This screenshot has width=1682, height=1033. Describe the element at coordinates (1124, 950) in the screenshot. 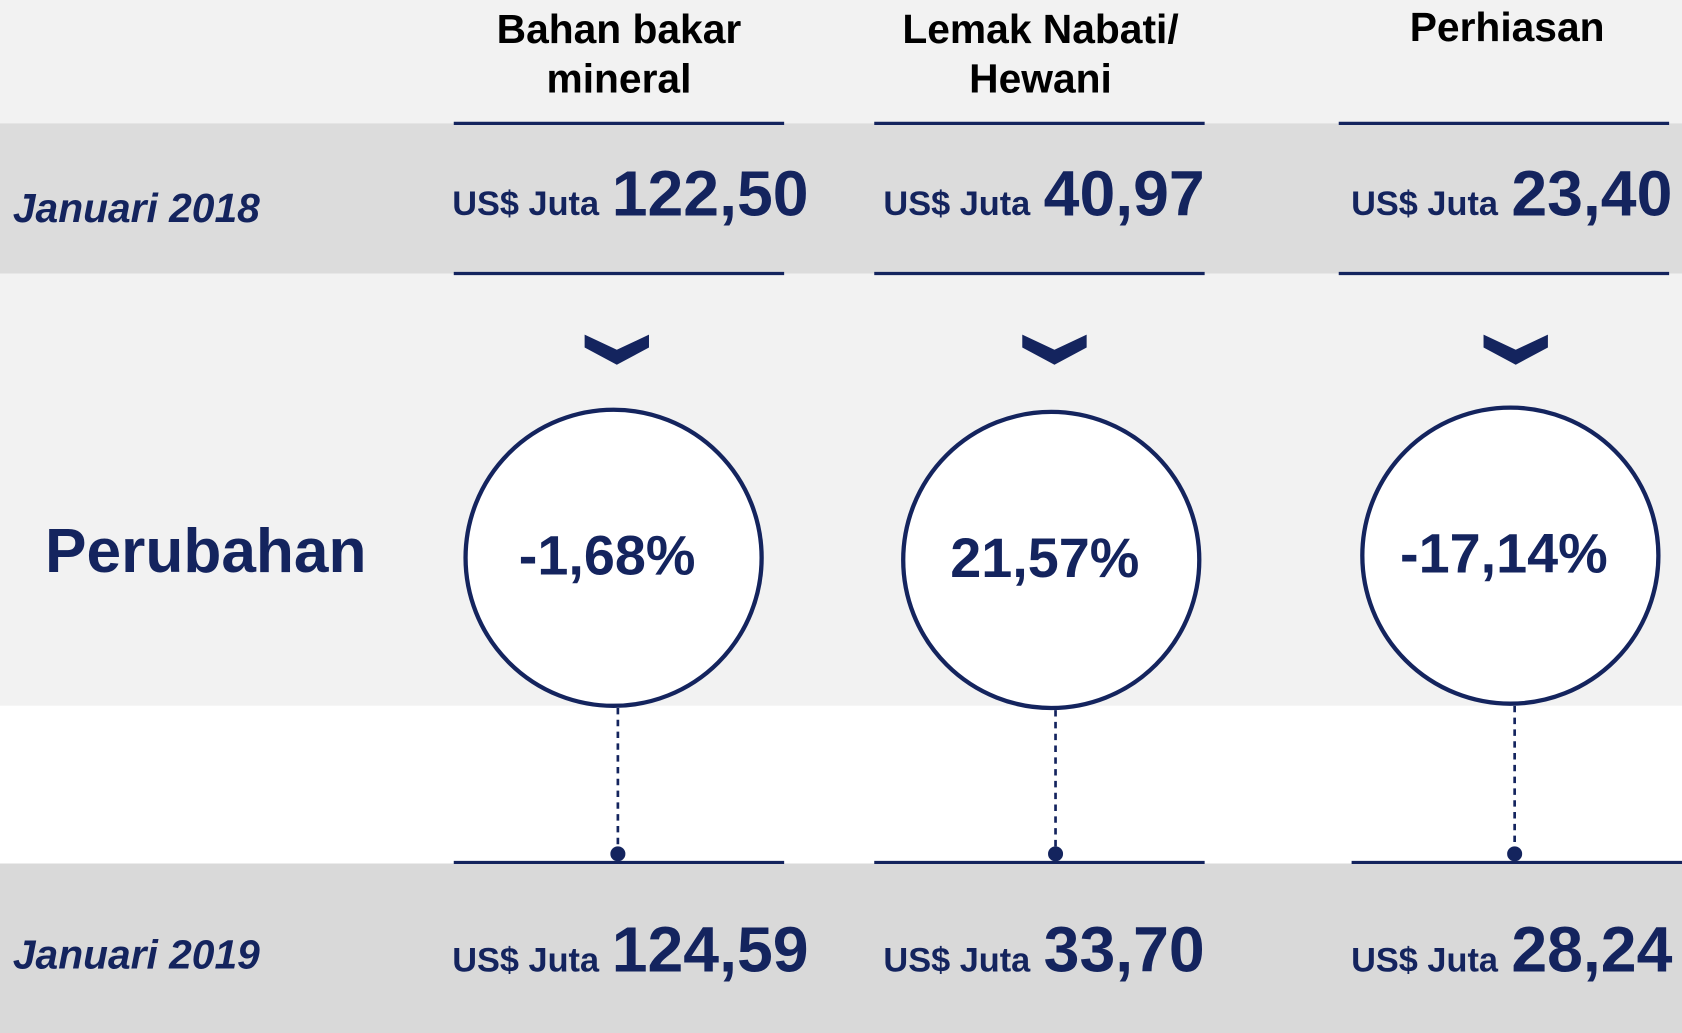

I see `end-value: 33,70` at that location.